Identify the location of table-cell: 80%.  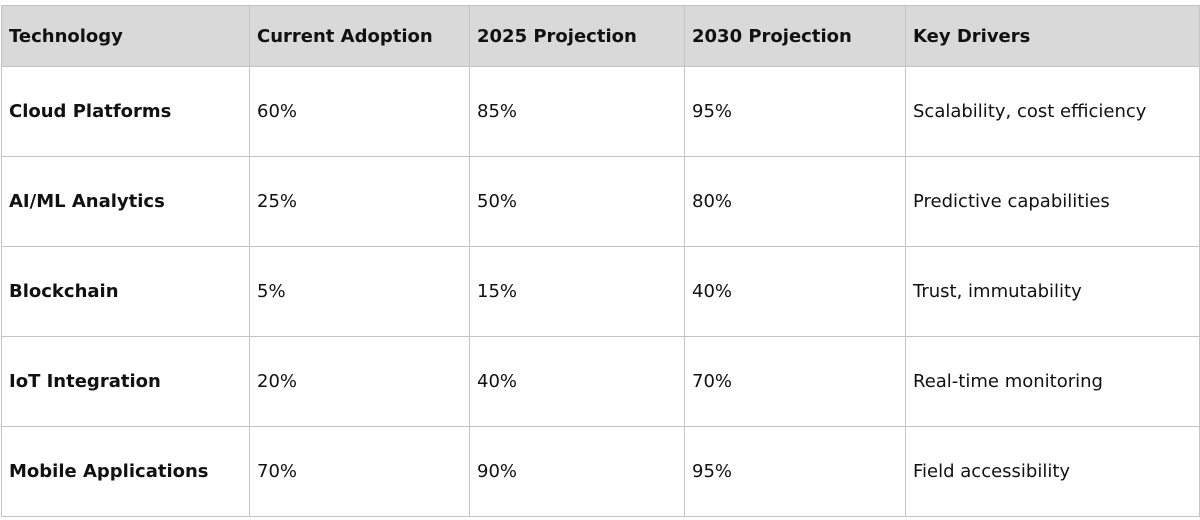
(795, 201).